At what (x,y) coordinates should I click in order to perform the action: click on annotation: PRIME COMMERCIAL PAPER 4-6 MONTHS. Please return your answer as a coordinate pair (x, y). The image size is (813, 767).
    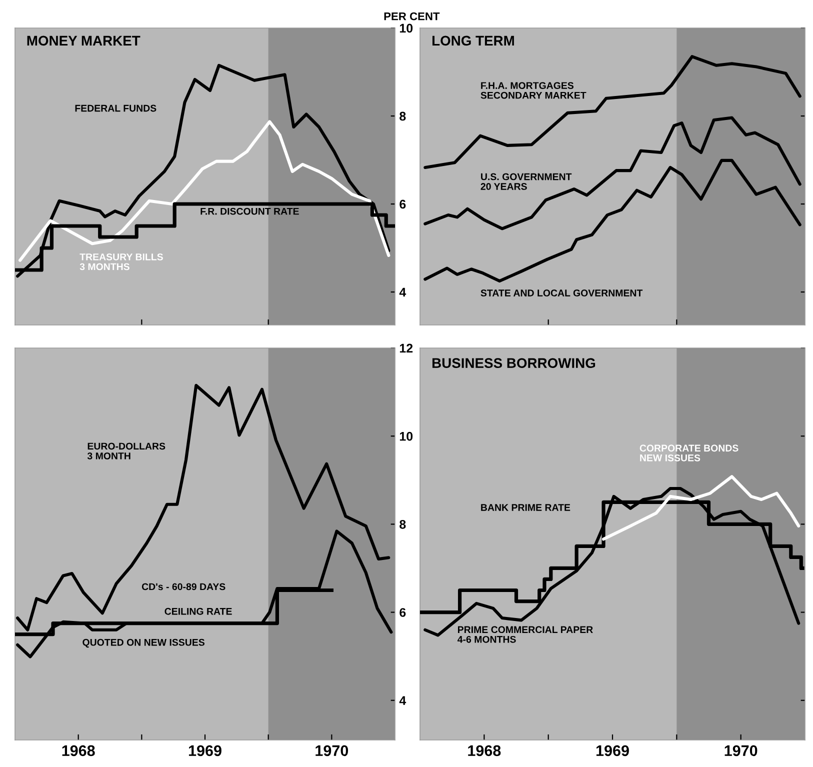
    Looking at the image, I should click on (525, 634).